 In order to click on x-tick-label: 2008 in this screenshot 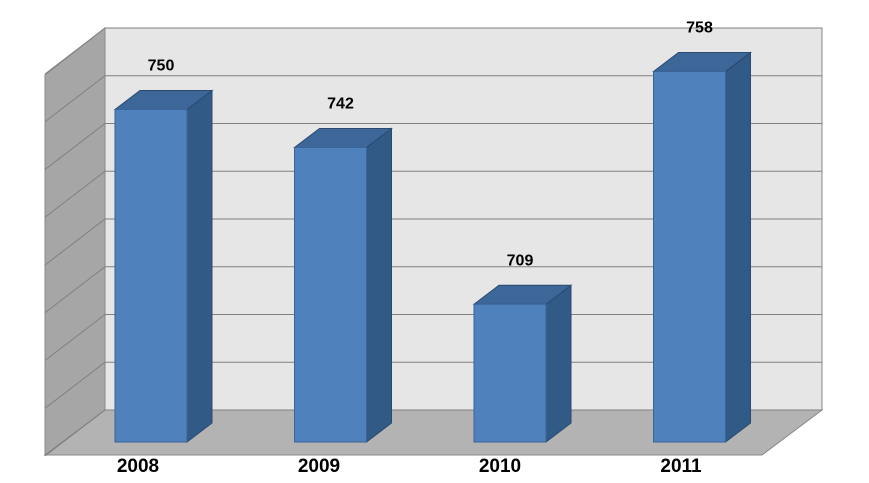, I will do `click(138, 466)`.